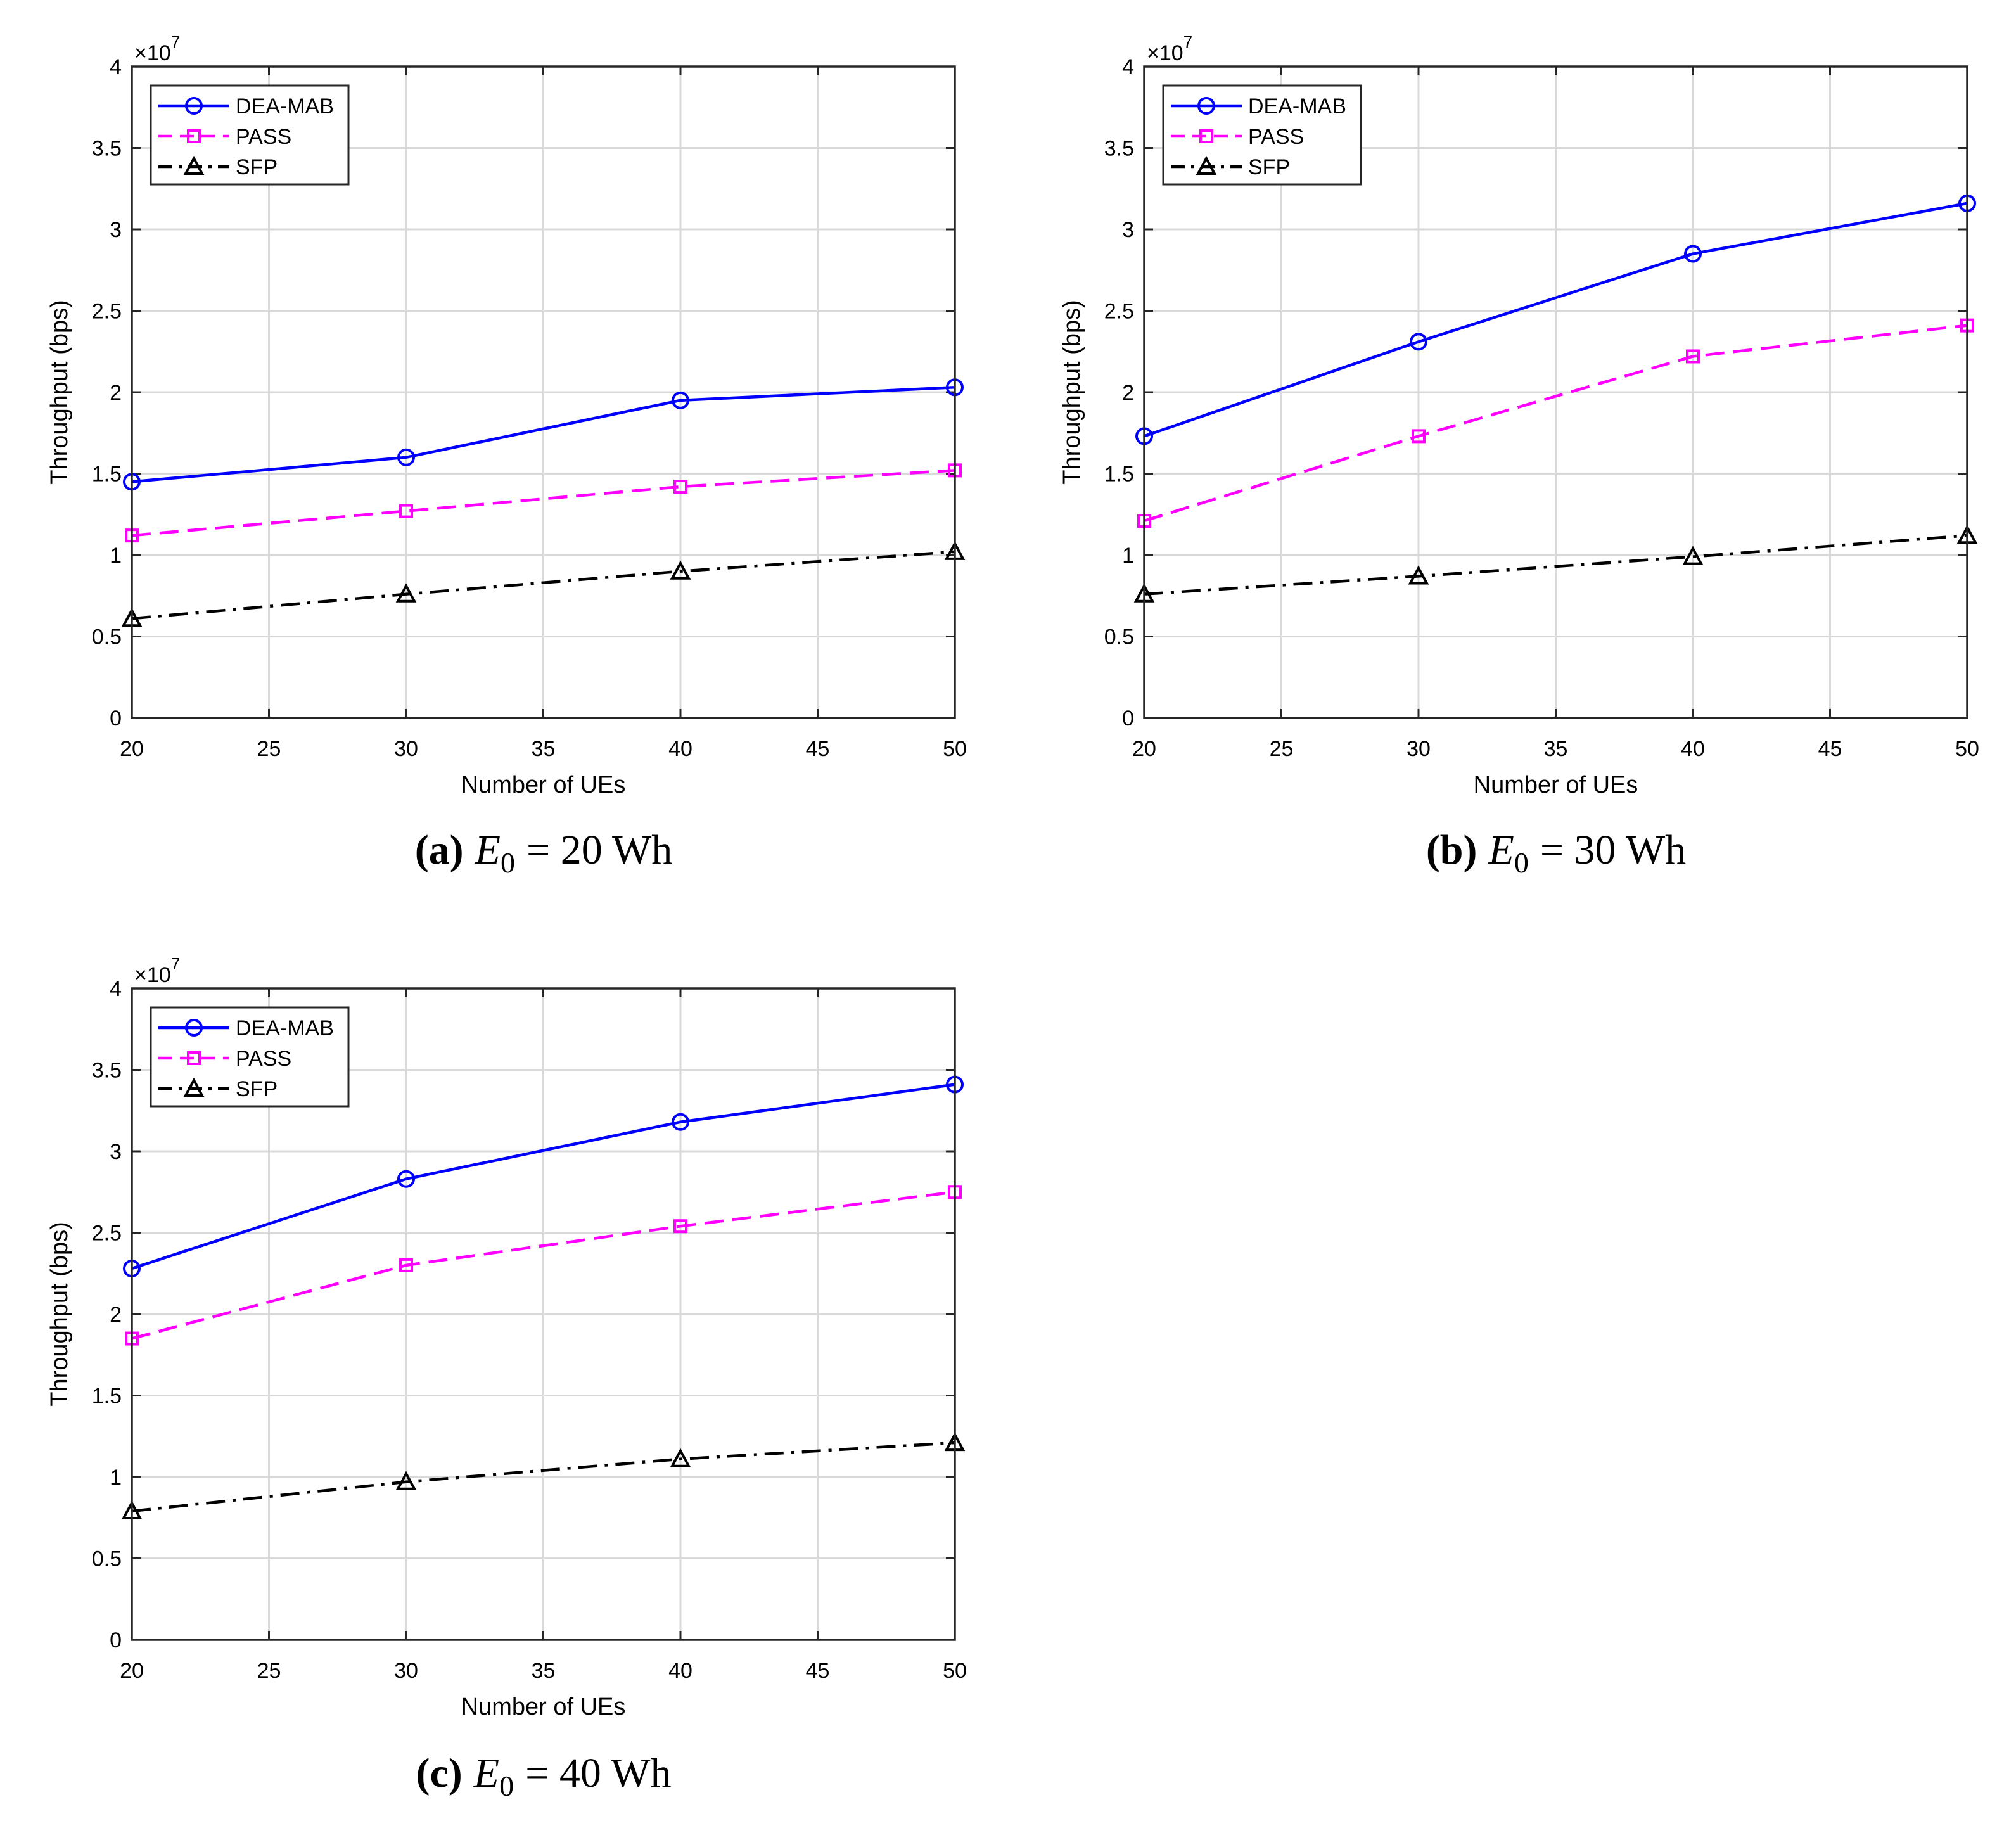  Describe the element at coordinates (544, 853) in the screenshot. I see `figure-caption: (a) E0 = 20 Wh` at that location.